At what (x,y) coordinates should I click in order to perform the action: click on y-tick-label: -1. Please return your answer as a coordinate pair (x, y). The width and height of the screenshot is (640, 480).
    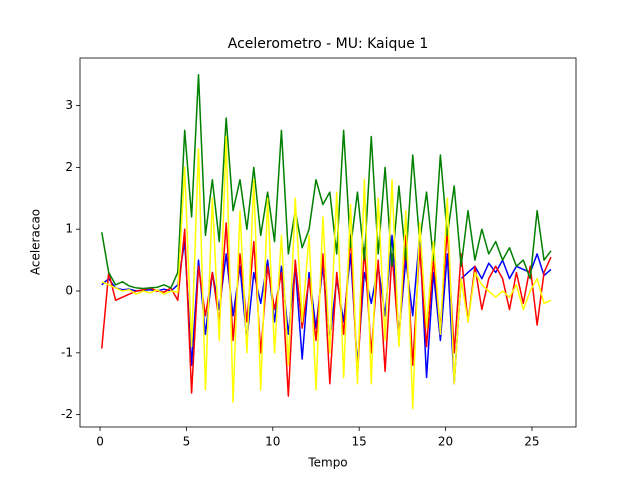
    Looking at the image, I should click on (67, 352).